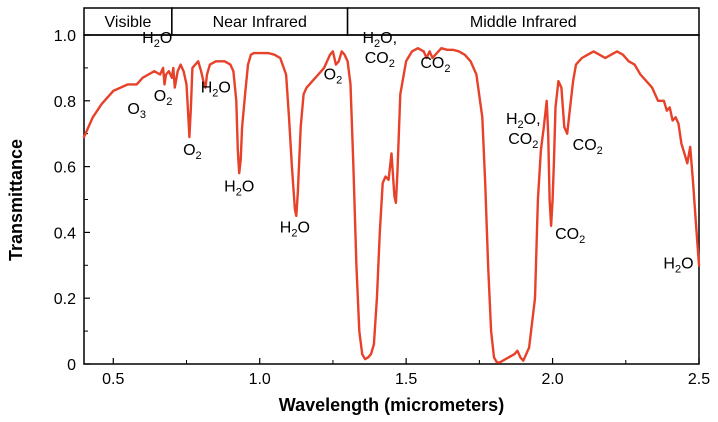  I want to click on band-label: Middle Infrared, so click(523, 22).